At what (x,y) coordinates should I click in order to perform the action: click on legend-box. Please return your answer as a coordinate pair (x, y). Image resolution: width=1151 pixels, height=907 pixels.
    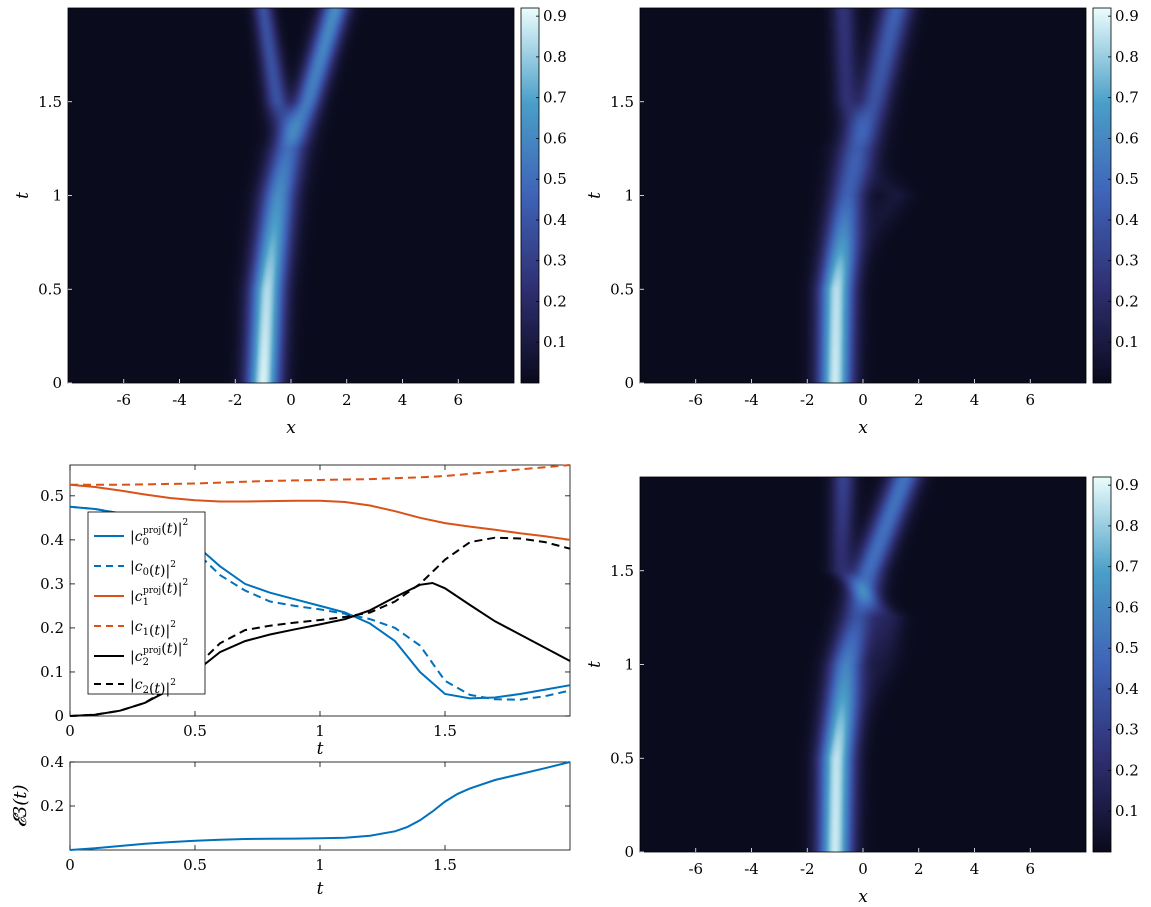
    Looking at the image, I should click on (146, 603).